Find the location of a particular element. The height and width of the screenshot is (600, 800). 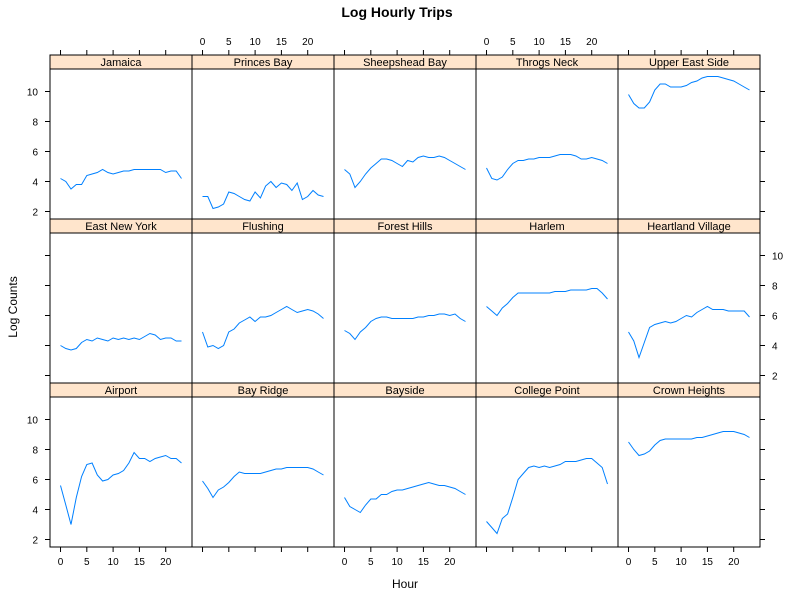

panel-strip-label: Throgs Neck is located at coordinates (547, 63).